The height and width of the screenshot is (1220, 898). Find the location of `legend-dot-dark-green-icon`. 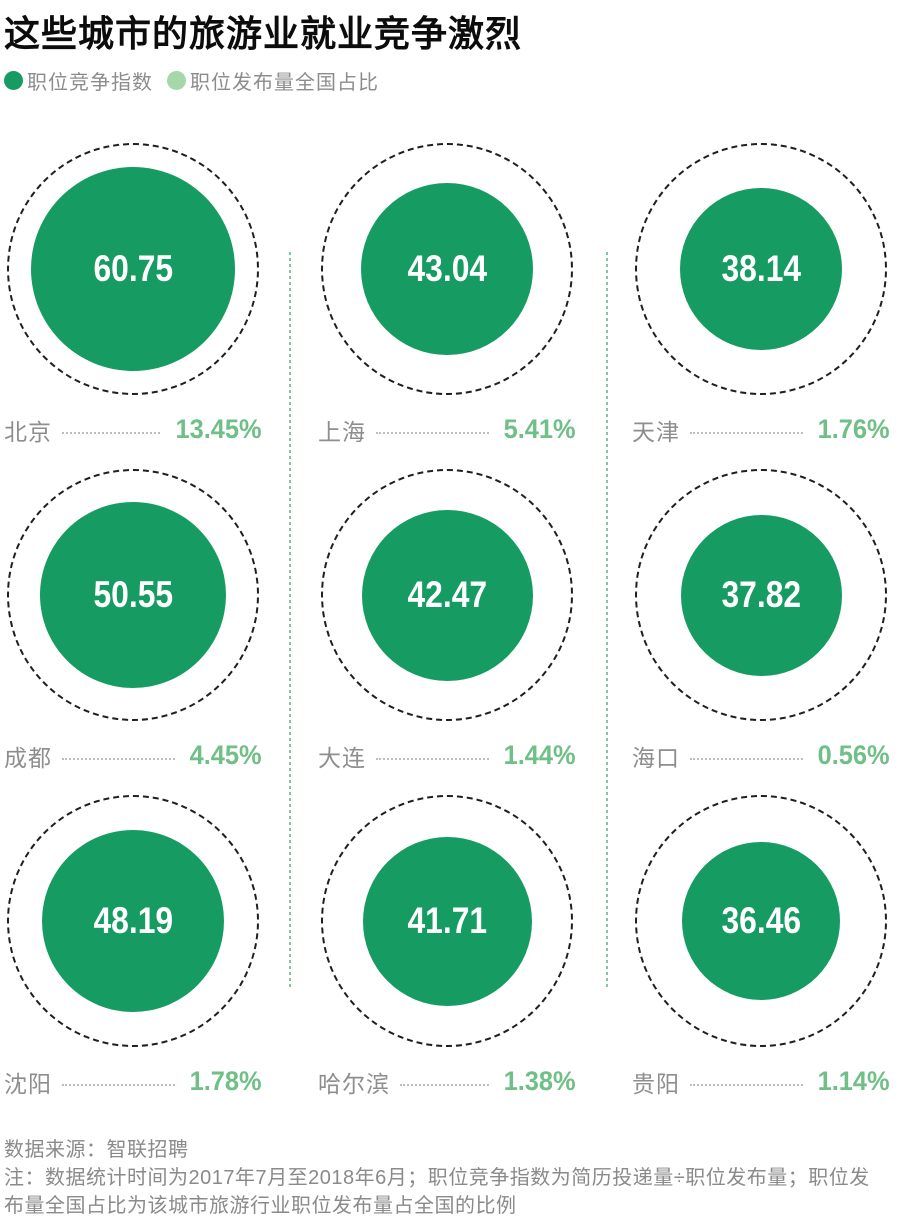

legend-dot-dark-green-icon is located at coordinates (13, 81).